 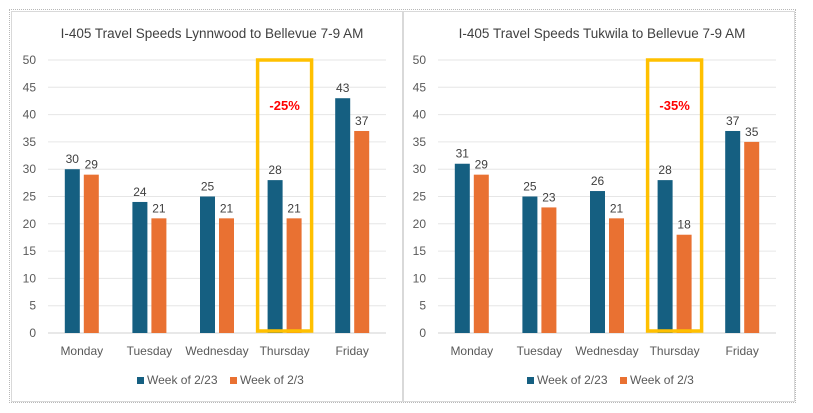 I want to click on data-label: 24, so click(x=140, y=192).